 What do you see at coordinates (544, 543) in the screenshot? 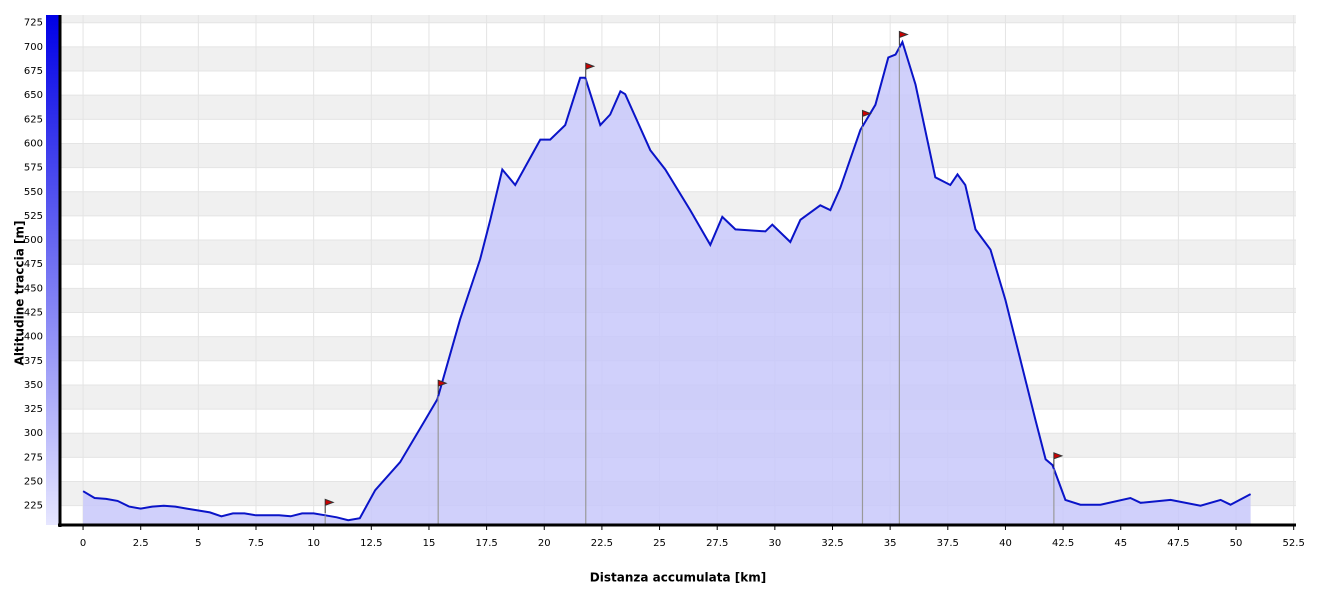
I see `x-tick-label: 20` at bounding box center [544, 543].